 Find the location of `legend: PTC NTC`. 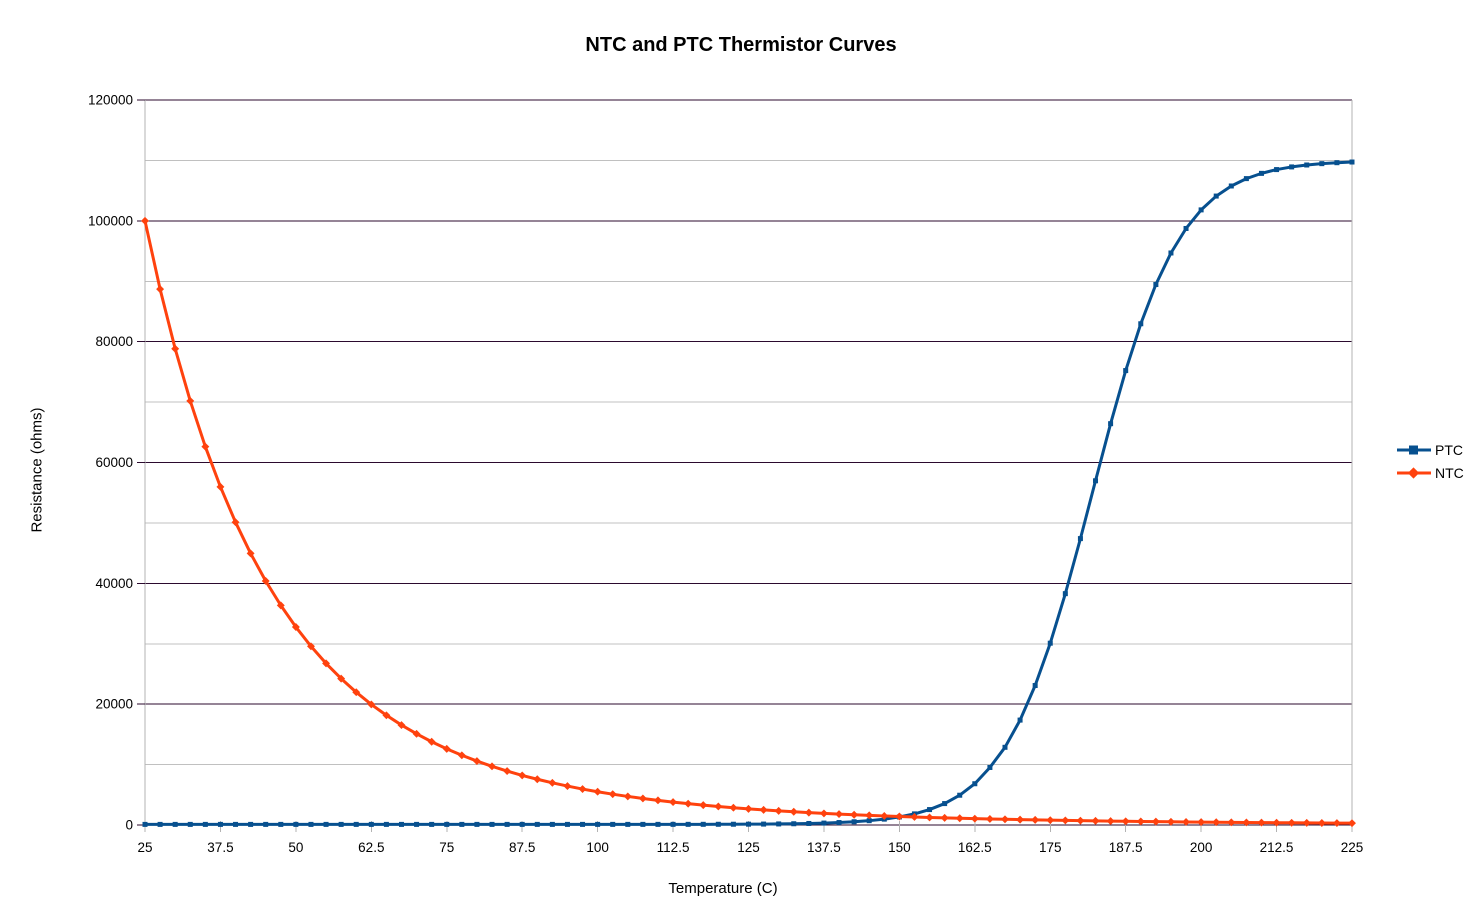

legend: PTC NTC is located at coordinates (1430, 461).